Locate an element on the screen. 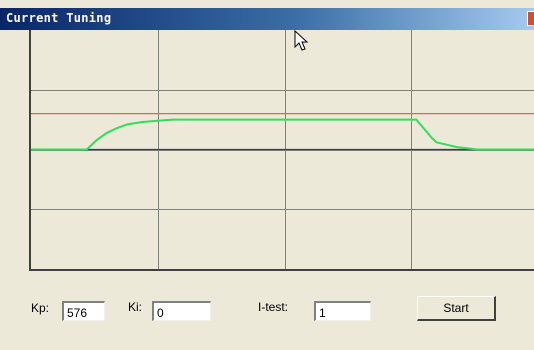  kp-label: Kp: is located at coordinates (40, 308).